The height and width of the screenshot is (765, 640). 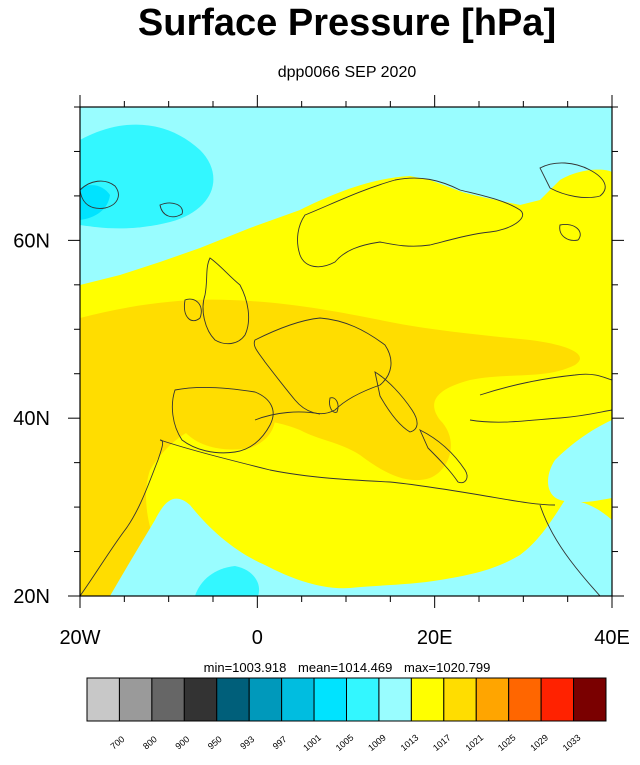 I want to click on colorbar-label: 1025, so click(x=507, y=742).